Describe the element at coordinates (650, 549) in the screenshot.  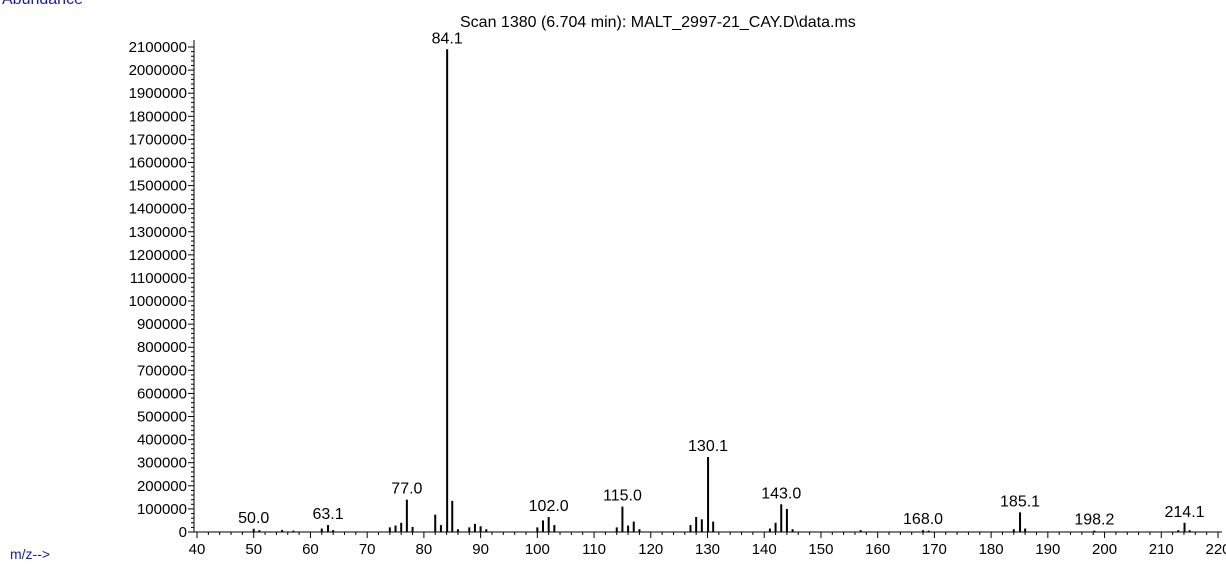
I see `x-tick-label: 120` at that location.